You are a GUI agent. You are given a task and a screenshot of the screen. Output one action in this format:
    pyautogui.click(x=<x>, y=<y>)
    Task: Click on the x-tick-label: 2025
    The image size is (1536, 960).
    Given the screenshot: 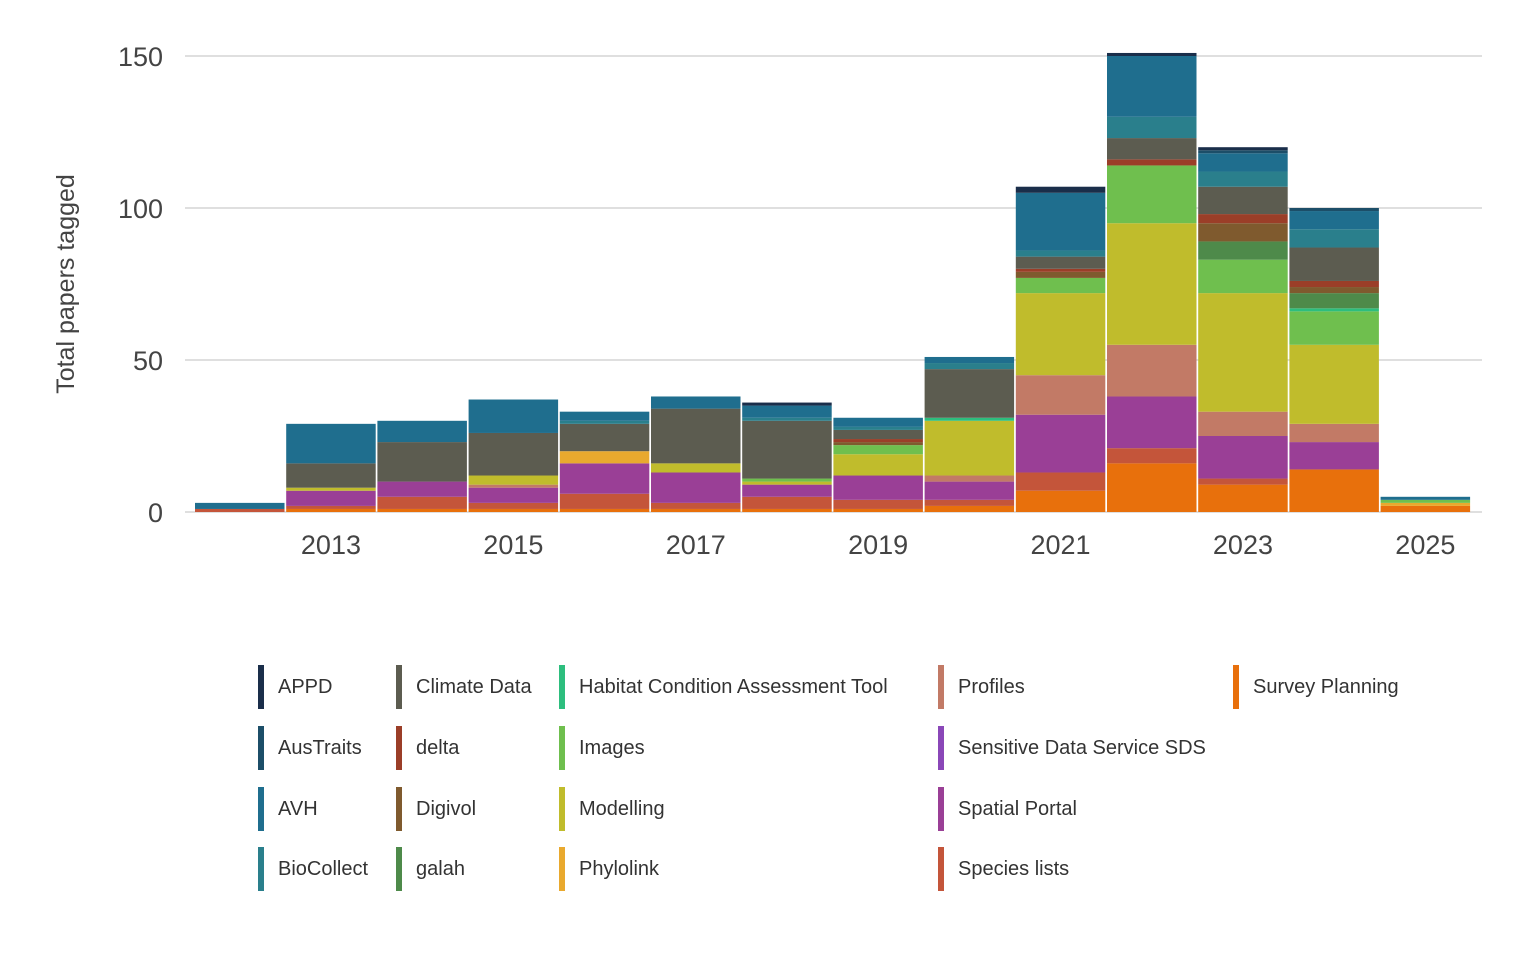 What is the action you would take?
    pyautogui.click(x=1425, y=545)
    